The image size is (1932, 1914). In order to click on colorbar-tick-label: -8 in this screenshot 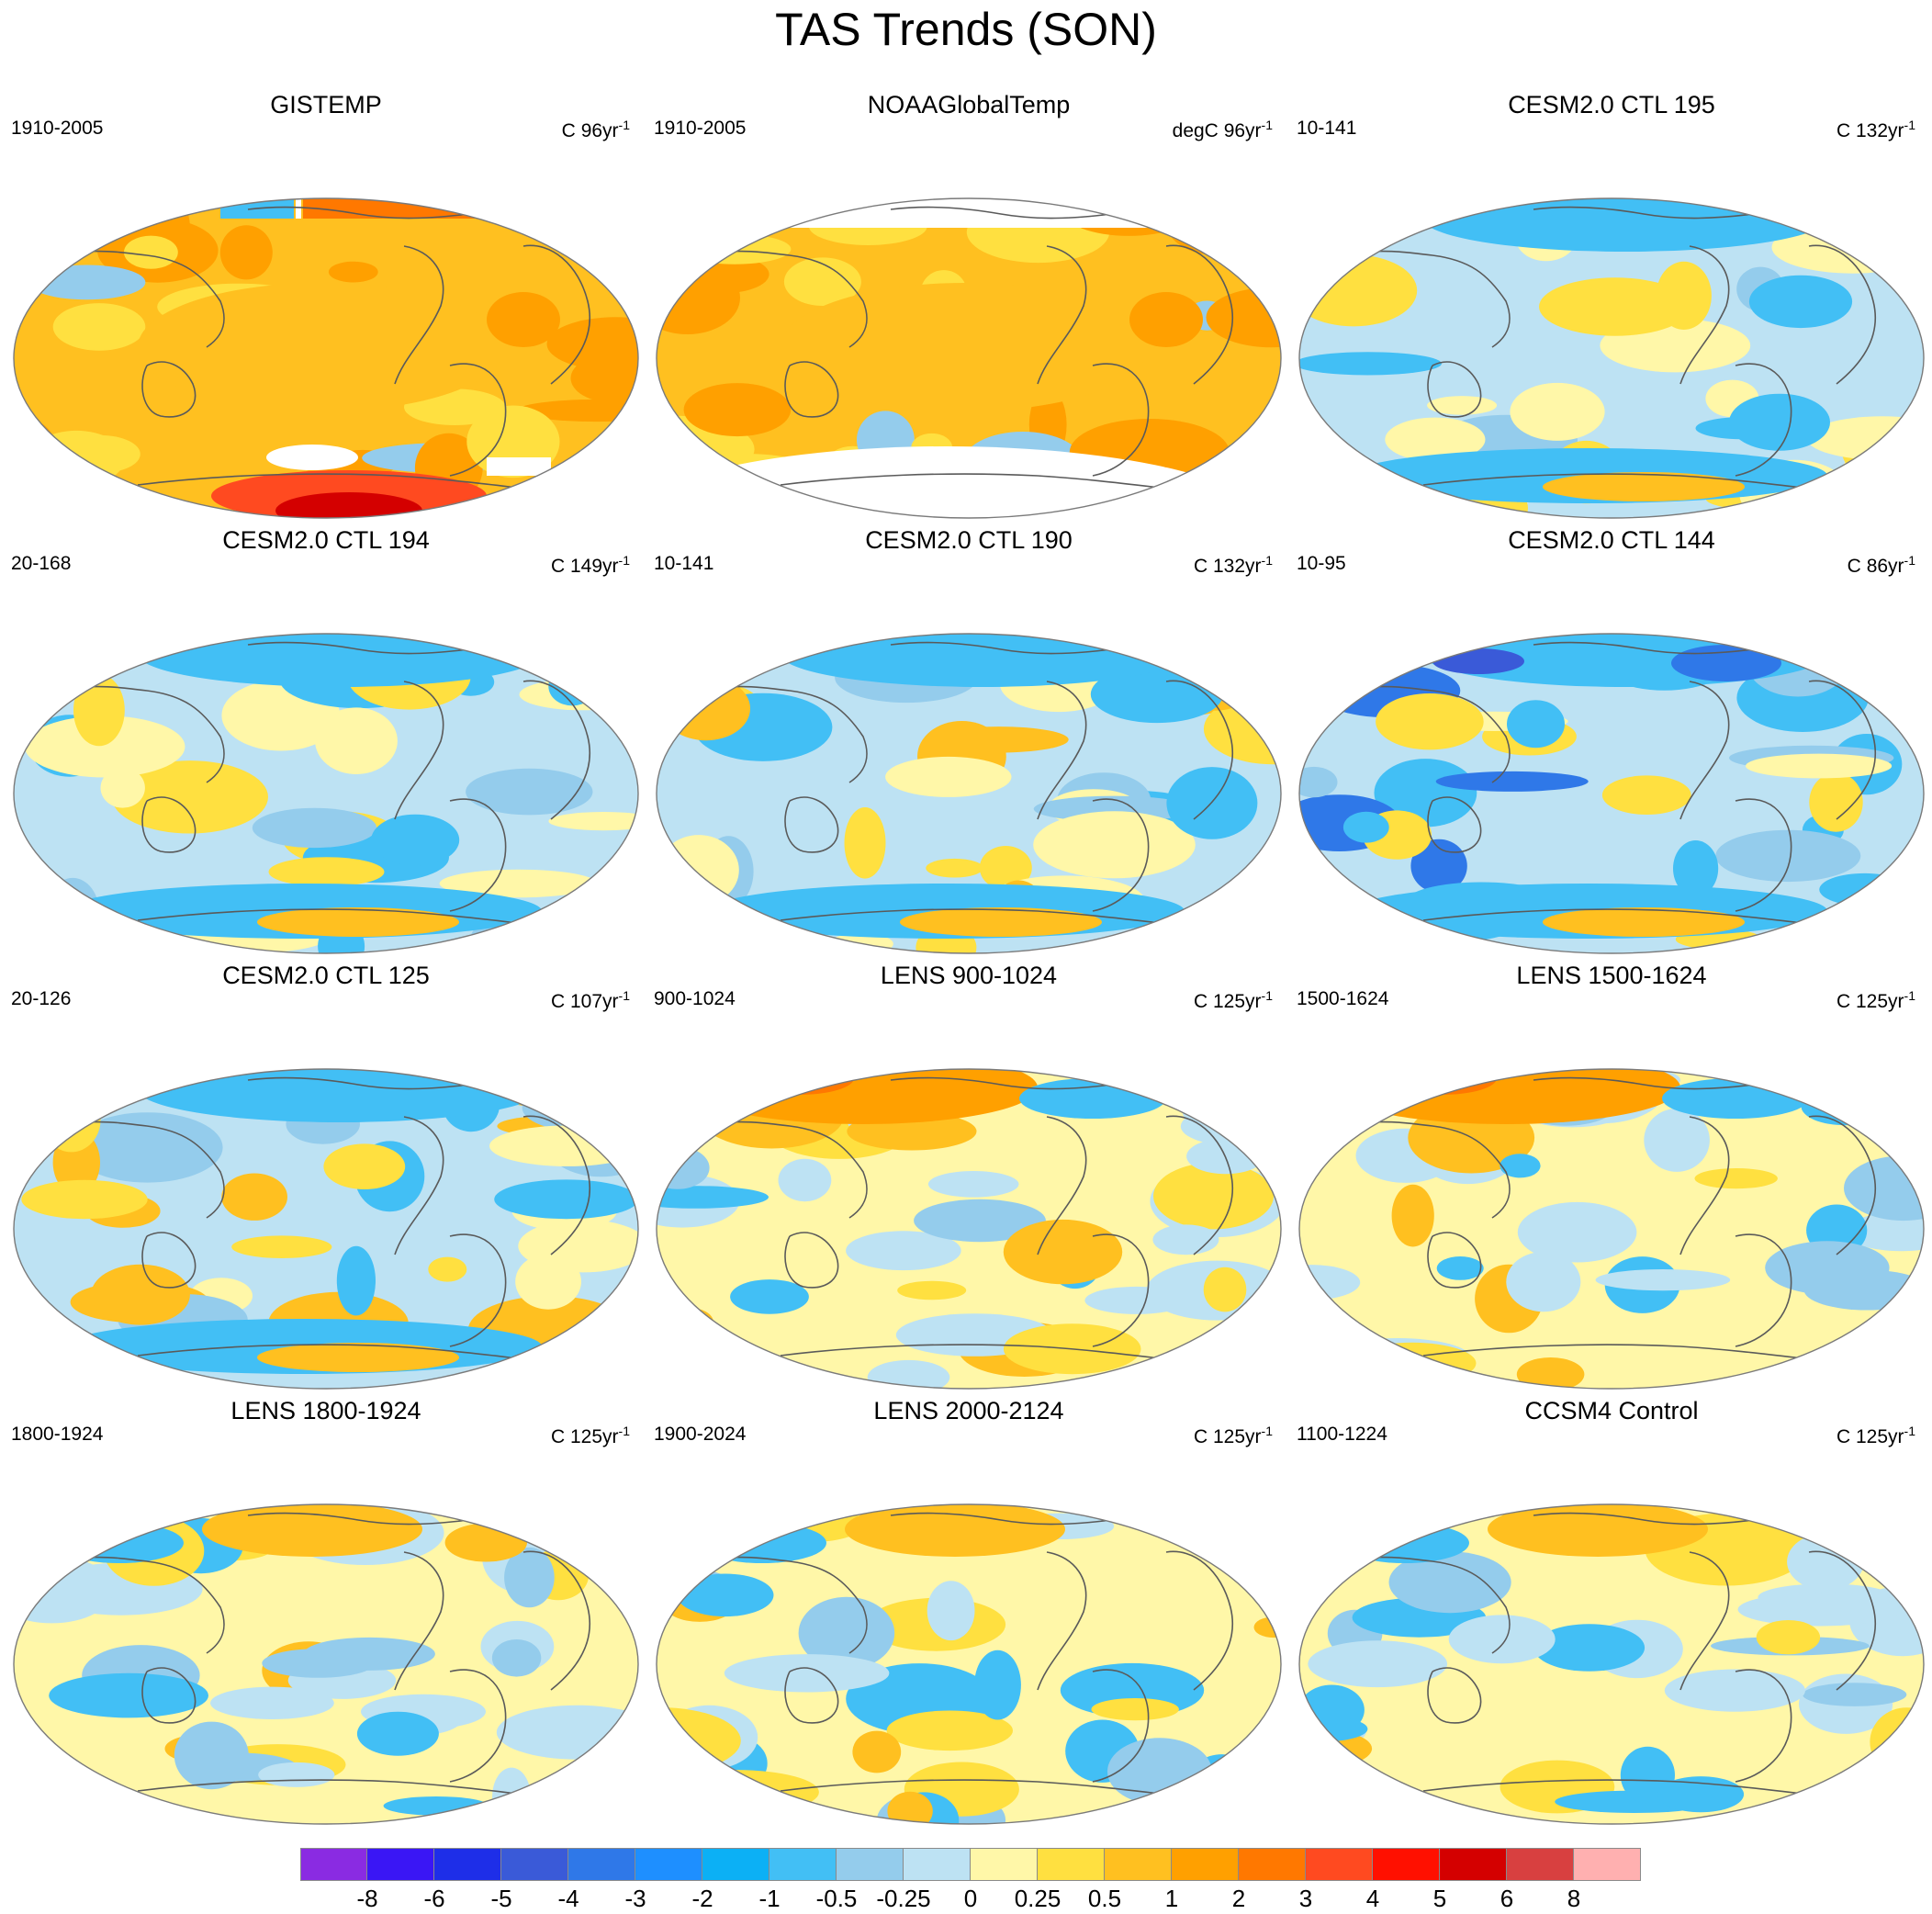, I will do `click(367, 1898)`.